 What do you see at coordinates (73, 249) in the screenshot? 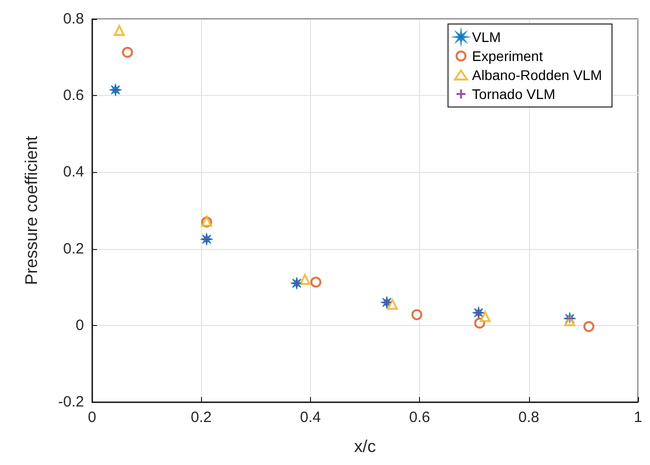
I see `y-tick-label: 0.2` at bounding box center [73, 249].